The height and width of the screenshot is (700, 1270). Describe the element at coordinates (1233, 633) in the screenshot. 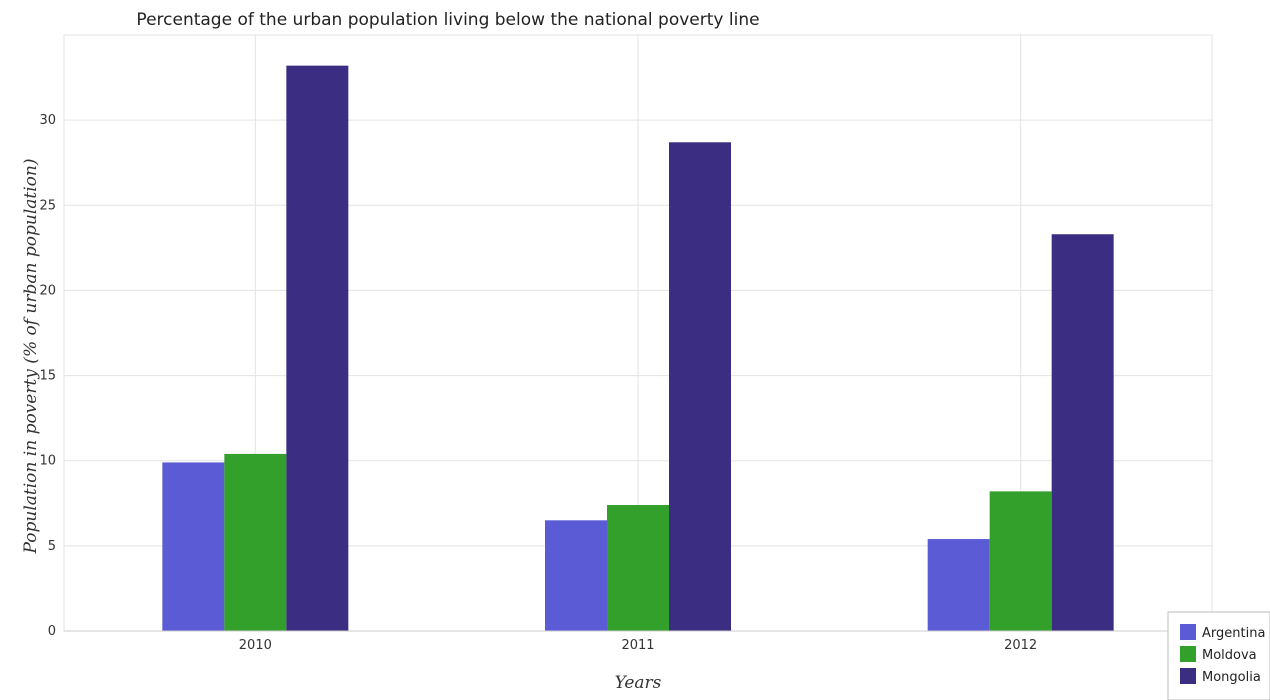

I see `legend-label-argentina: Argentina` at that location.